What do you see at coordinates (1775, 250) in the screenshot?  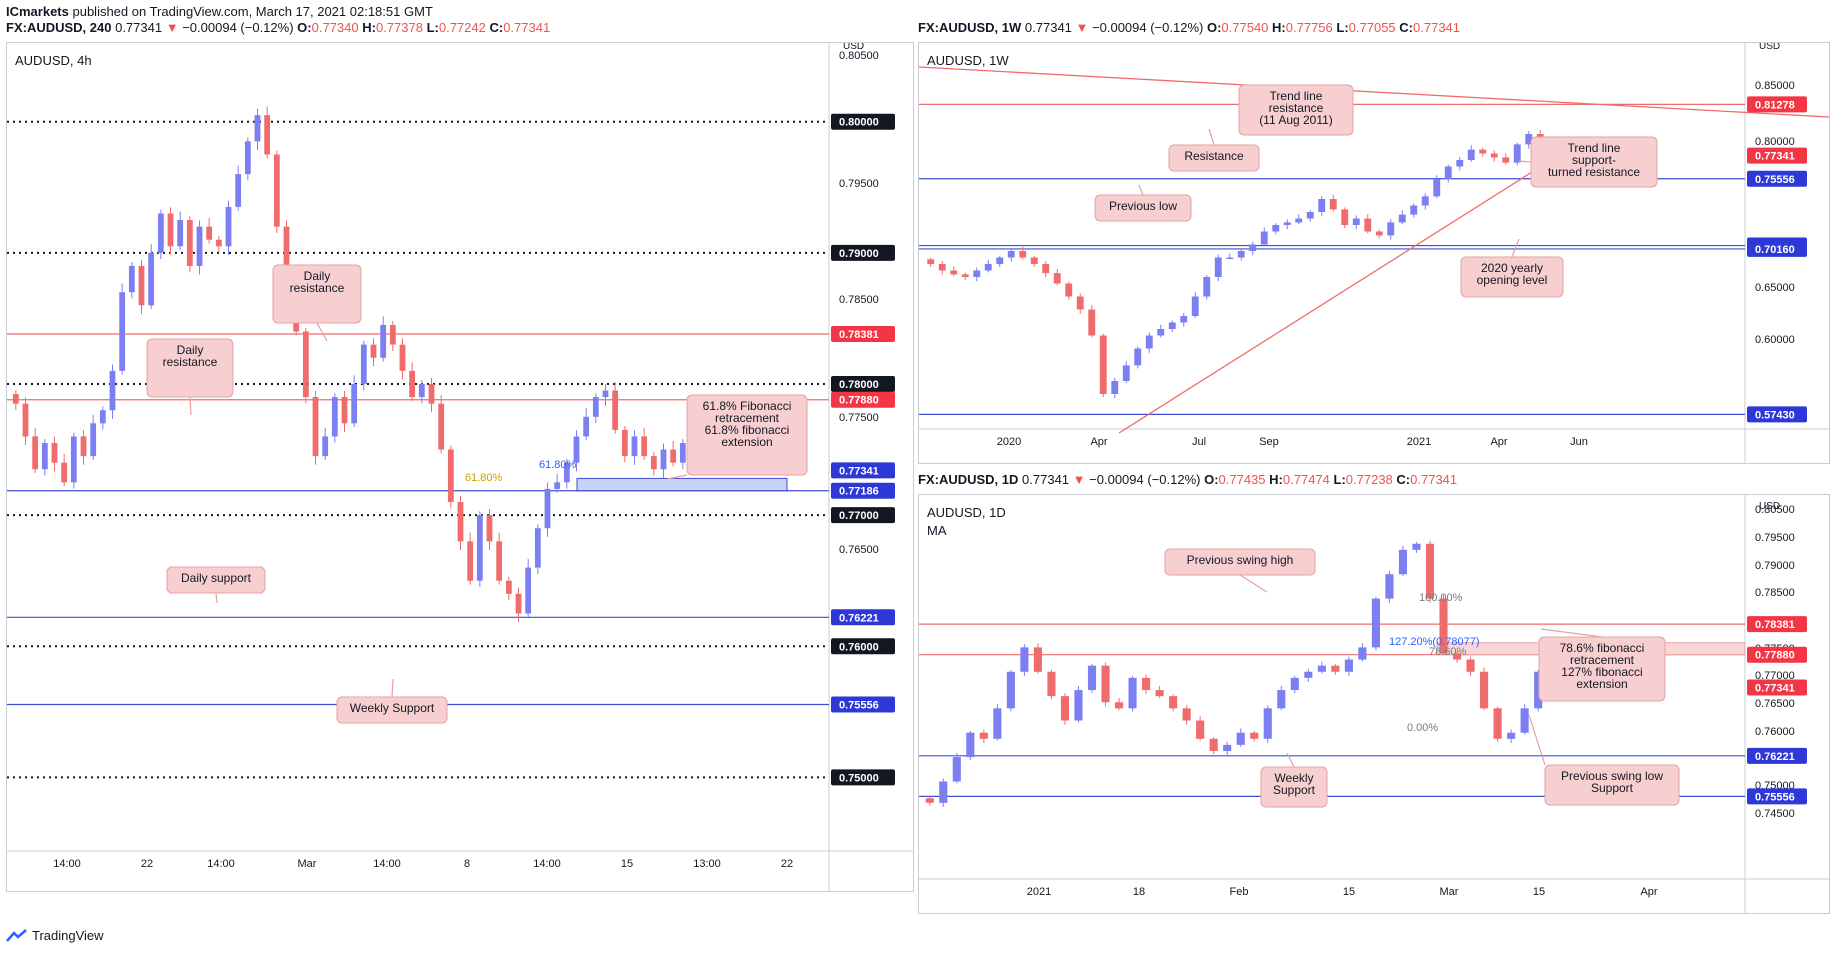 I see `price-tag-text: 0.70160` at bounding box center [1775, 250].